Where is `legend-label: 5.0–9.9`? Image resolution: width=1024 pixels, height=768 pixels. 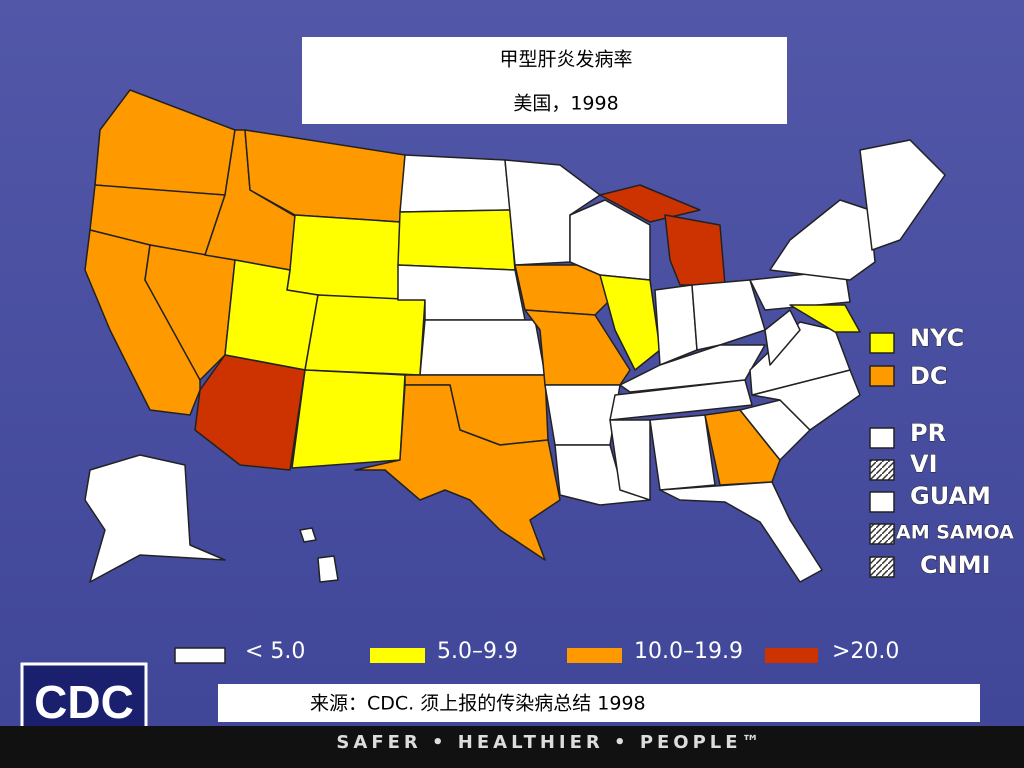 legend-label: 5.0–9.9 is located at coordinates (477, 651).